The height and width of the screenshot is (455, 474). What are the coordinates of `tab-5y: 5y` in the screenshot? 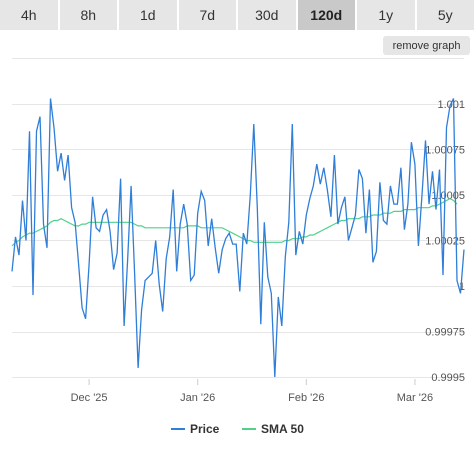 It's located at (445, 15).